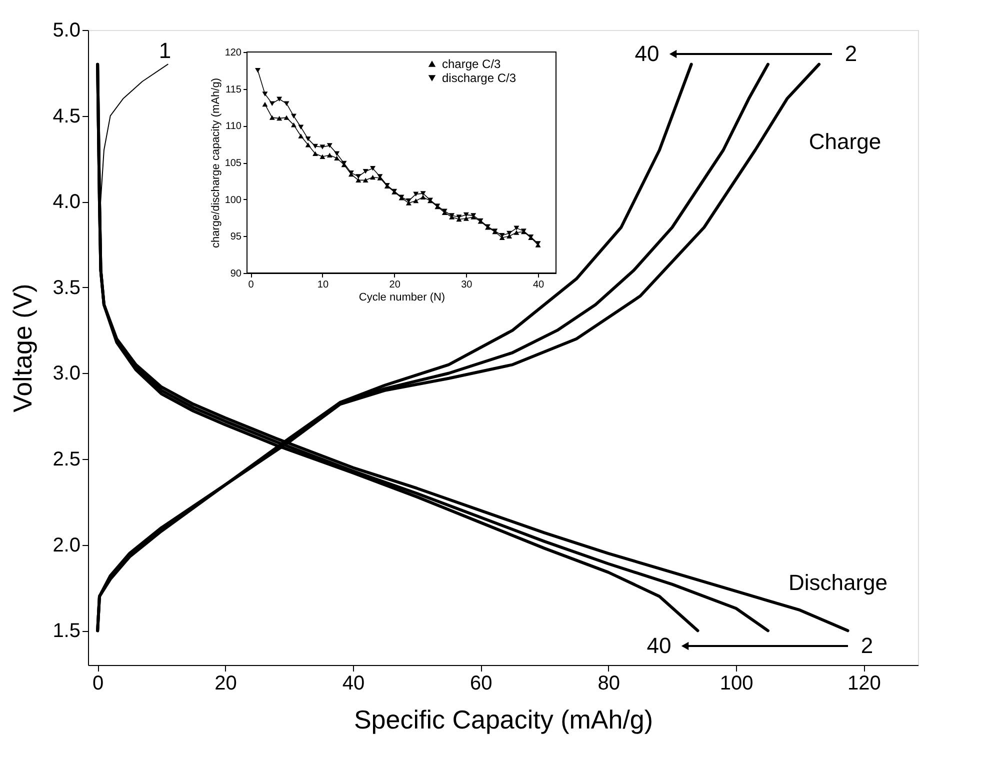  What do you see at coordinates (66, 459) in the screenshot?
I see `y-tick-label: 2.5` at bounding box center [66, 459].